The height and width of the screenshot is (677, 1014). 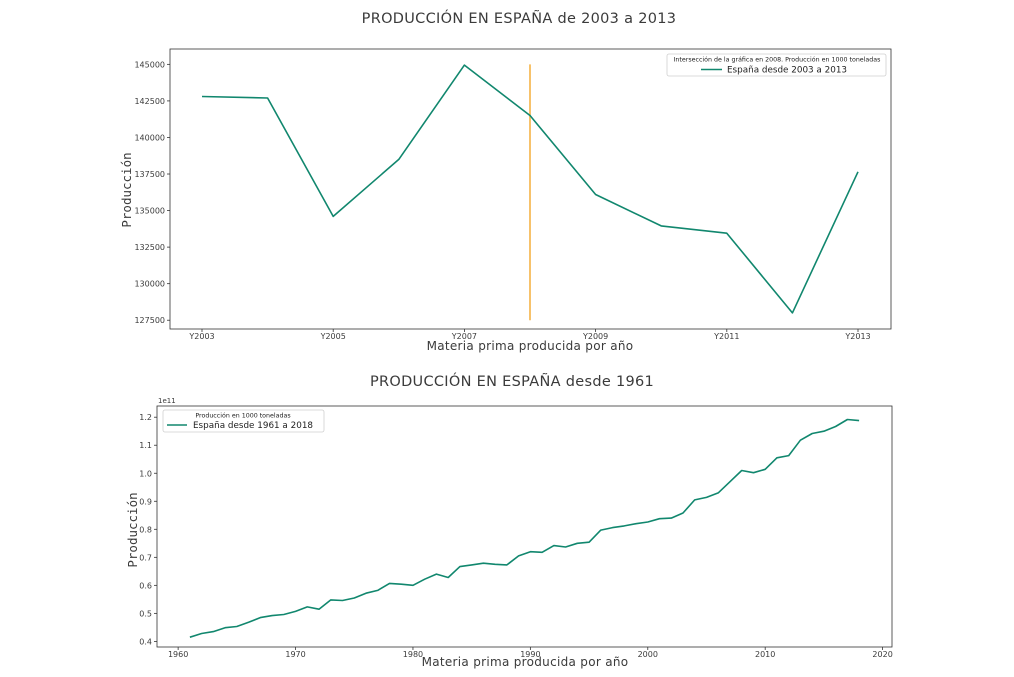 I want to click on chart-1-x-tick-label: Y2007, so click(x=464, y=336).